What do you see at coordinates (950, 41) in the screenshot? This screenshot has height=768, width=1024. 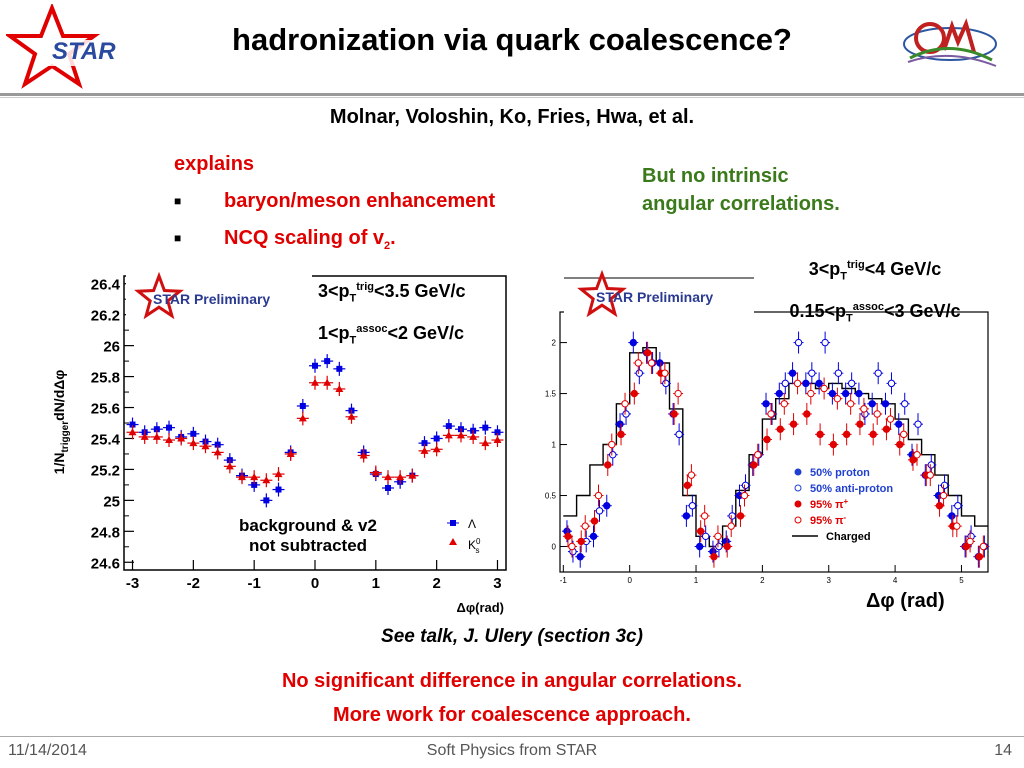 I see `qm-logo` at bounding box center [950, 41].